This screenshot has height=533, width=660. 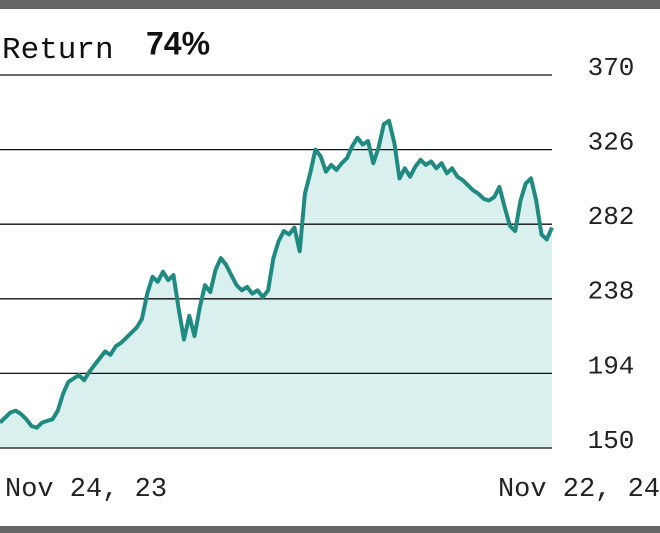 I want to click on y-tick-label: 194, so click(x=611, y=366).